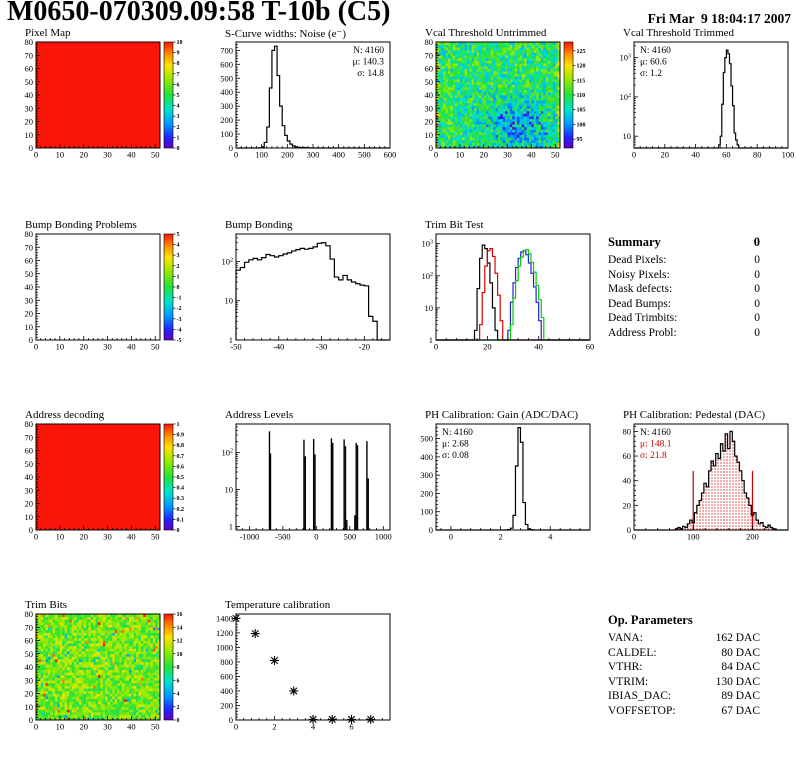  Describe the element at coordinates (632, 652) in the screenshot. I see `row-label: CALDEL:` at that location.